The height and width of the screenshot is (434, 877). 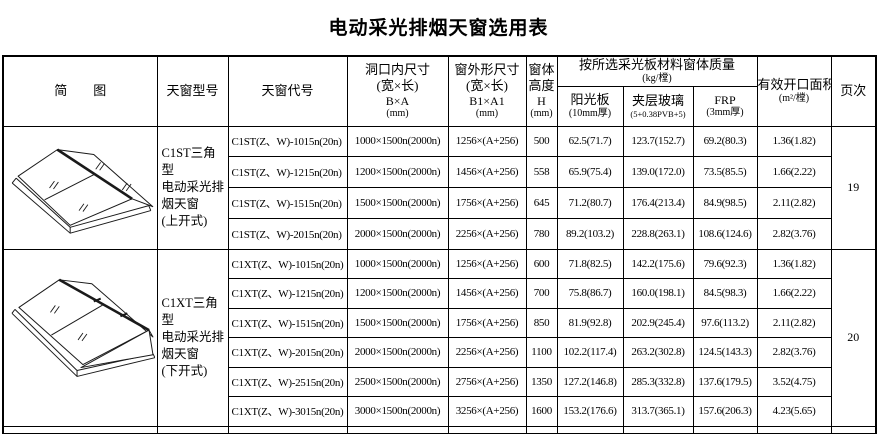 What do you see at coordinates (725, 203) in the screenshot?
I see `mass-frp-cell: 84.9(98.5)` at bounding box center [725, 203].